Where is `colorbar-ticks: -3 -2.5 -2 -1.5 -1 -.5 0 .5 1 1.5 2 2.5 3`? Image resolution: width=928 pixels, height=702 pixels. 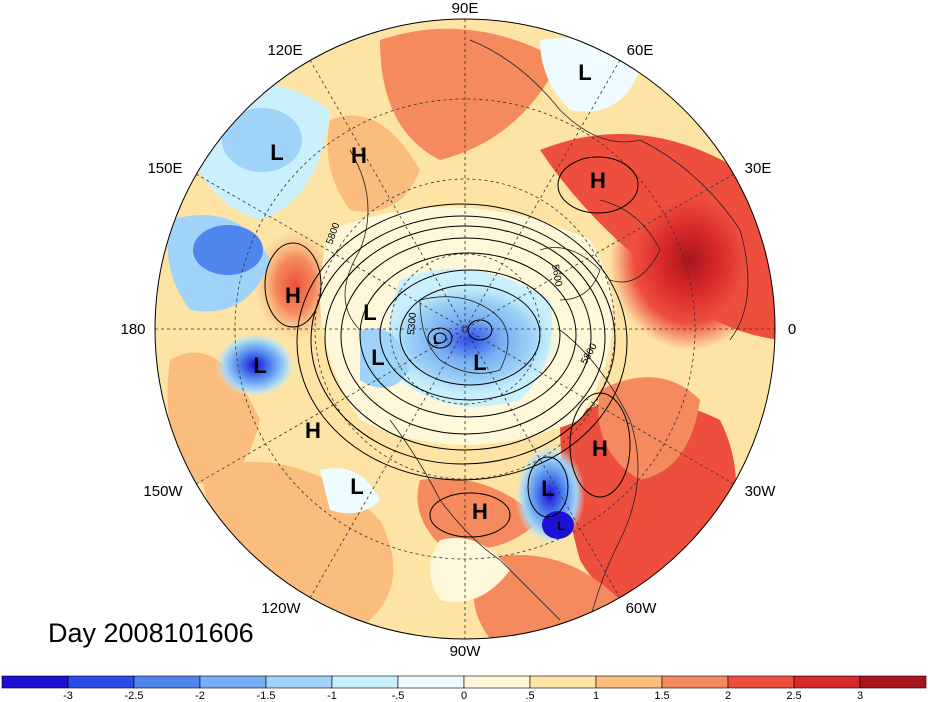
colorbar-ticks: -3 -2.5 -2 -1.5 -1 -.5 0 .5 1 1.5 2 2.5 3 is located at coordinates (463, 696).